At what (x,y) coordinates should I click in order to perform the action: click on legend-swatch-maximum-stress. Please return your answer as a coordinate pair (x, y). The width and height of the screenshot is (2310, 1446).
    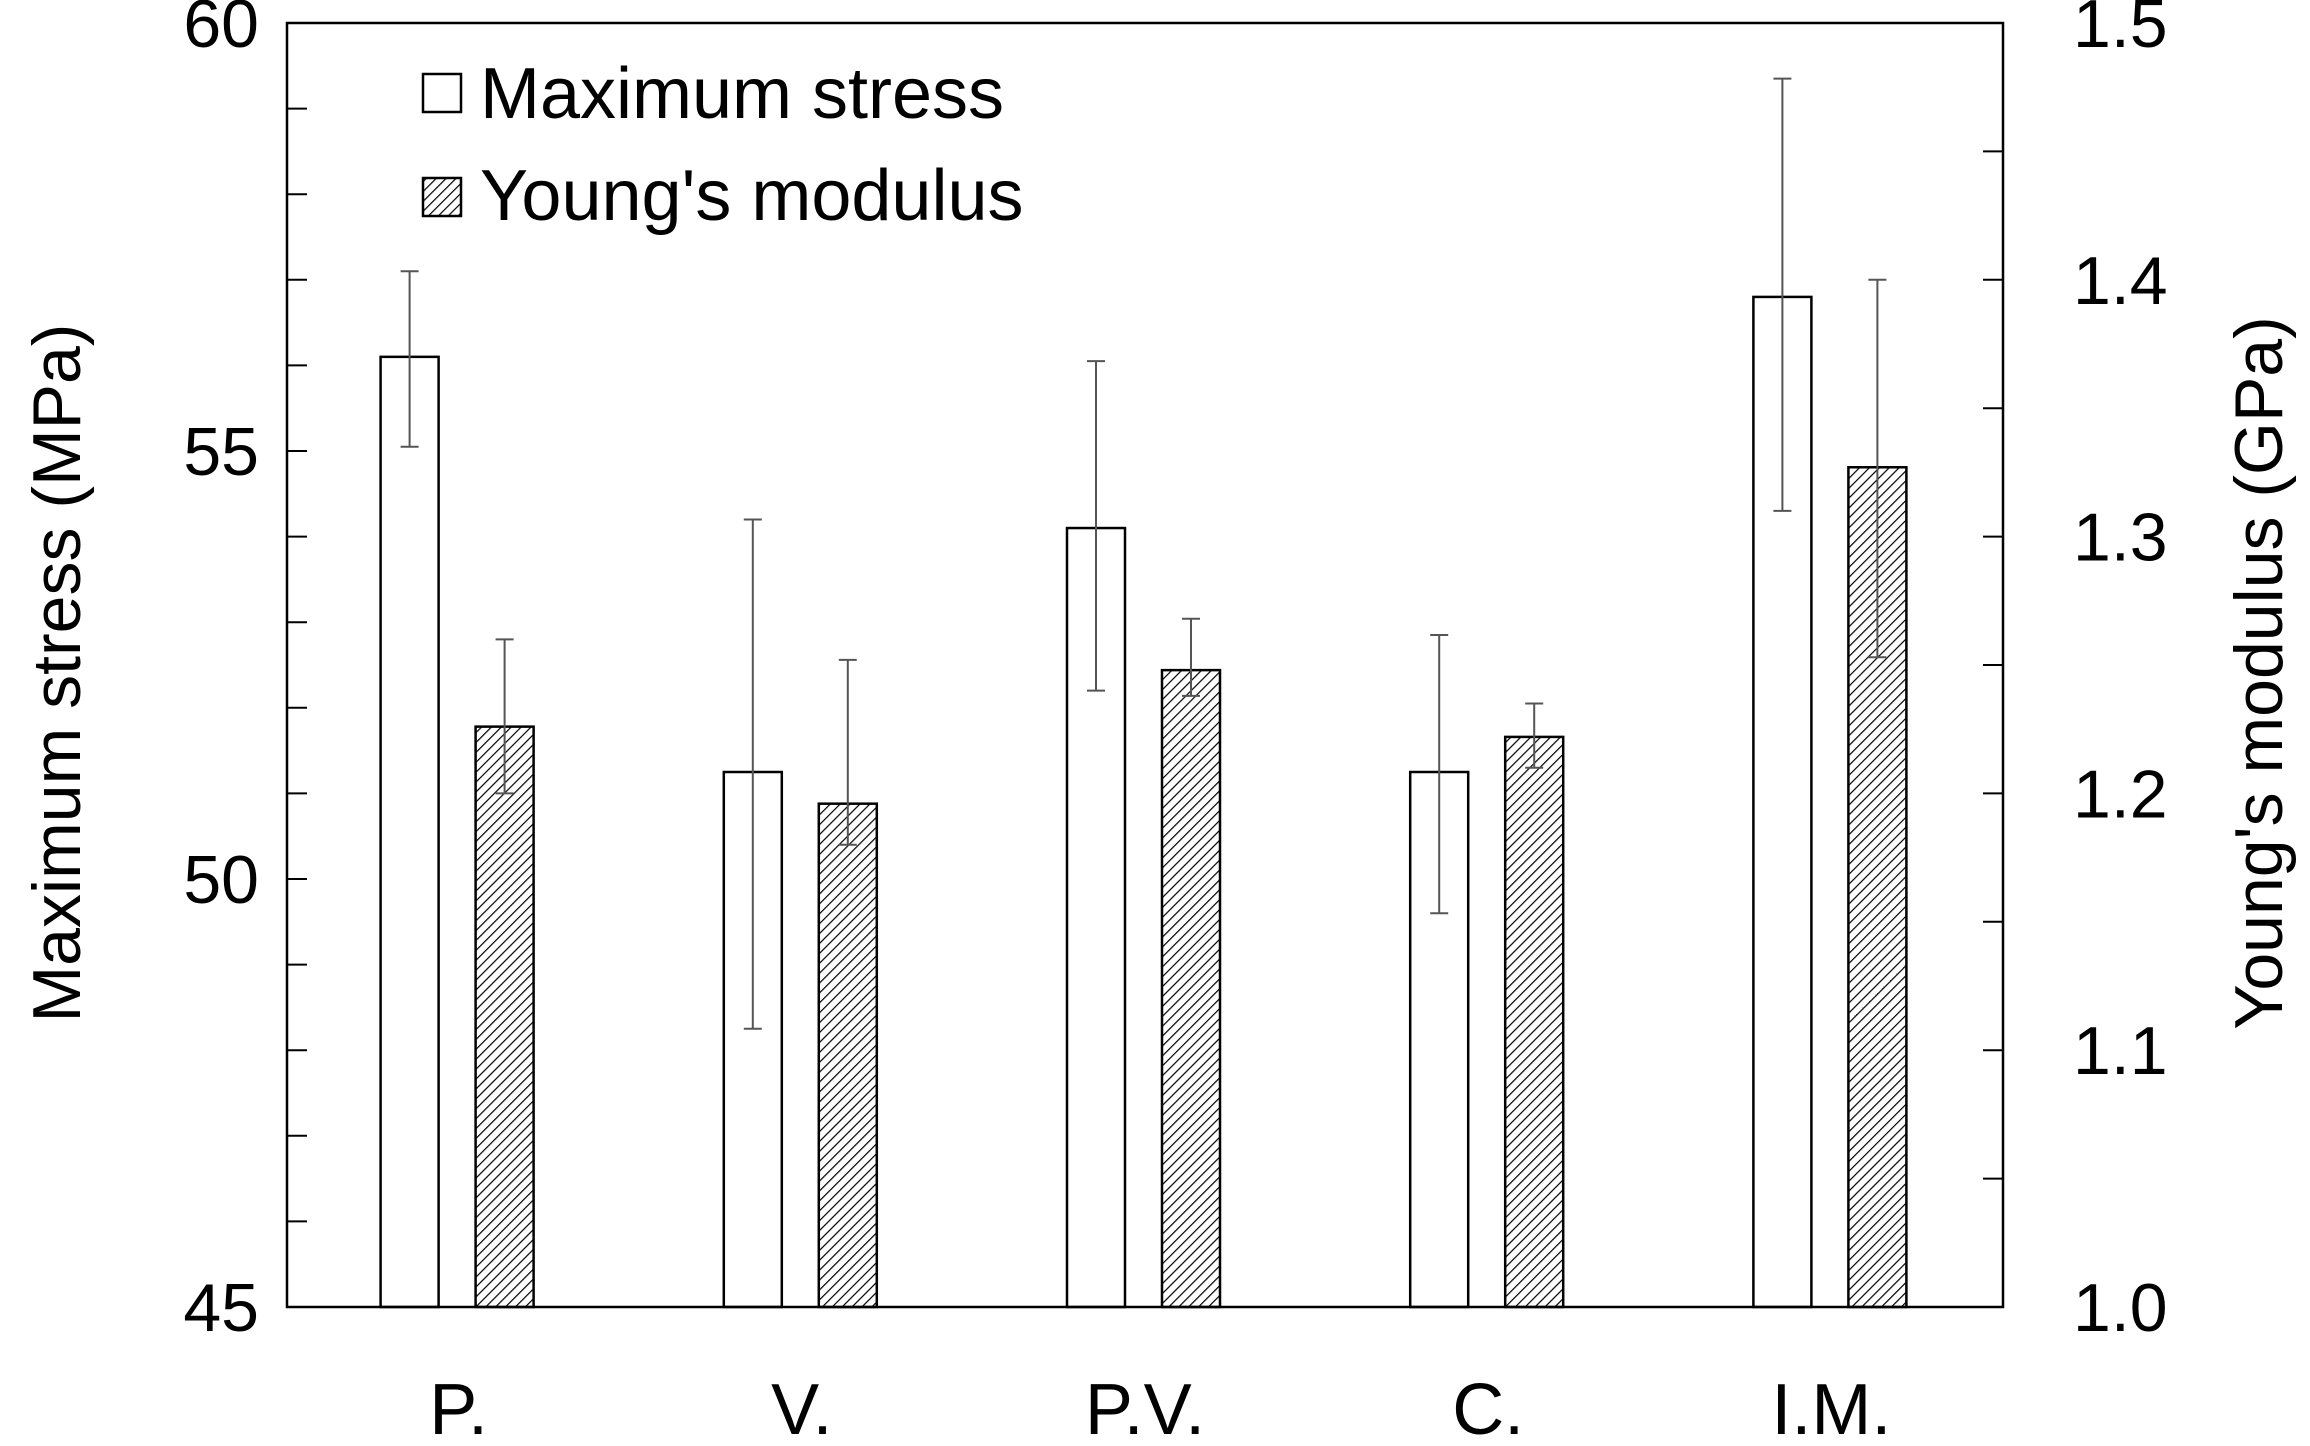
    Looking at the image, I should click on (442, 93).